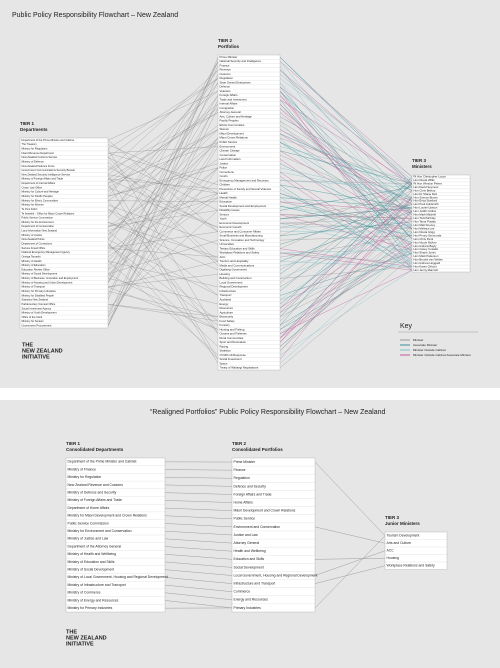  Describe the element at coordinates (229, 104) in the screenshot. I see `list-item: Internal Affairs` at that location.